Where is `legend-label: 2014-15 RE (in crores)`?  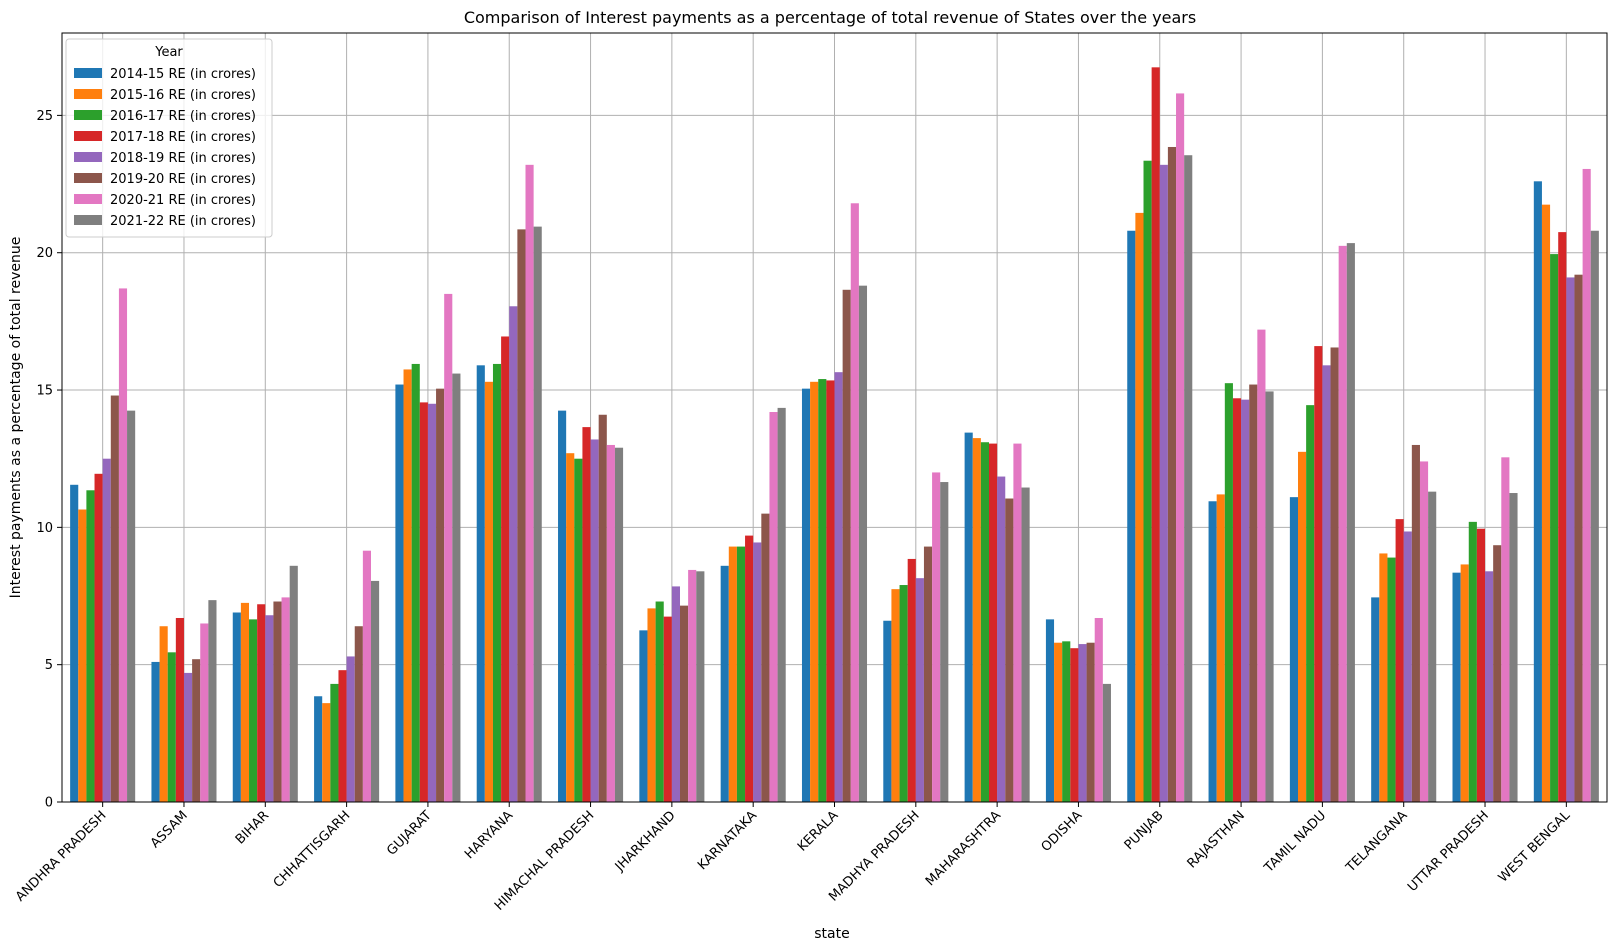
legend-label: 2014-15 RE (in crores) is located at coordinates (183, 74).